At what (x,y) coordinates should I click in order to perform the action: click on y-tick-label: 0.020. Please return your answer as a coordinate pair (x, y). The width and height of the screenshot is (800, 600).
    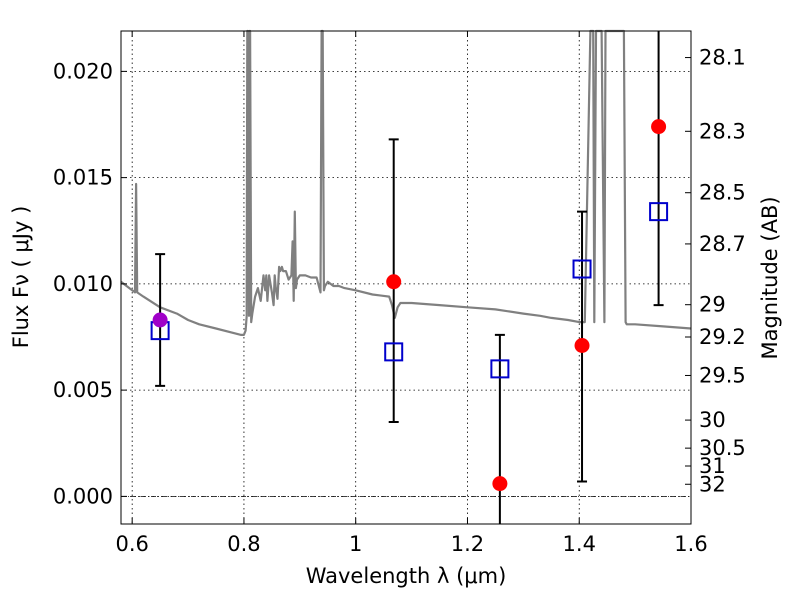
    Looking at the image, I should click on (83, 71).